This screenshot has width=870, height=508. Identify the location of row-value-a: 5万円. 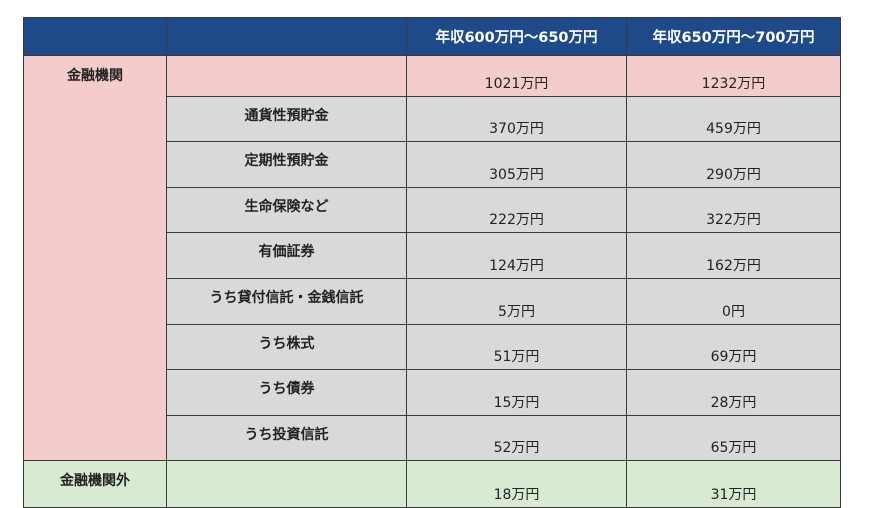
(516, 301).